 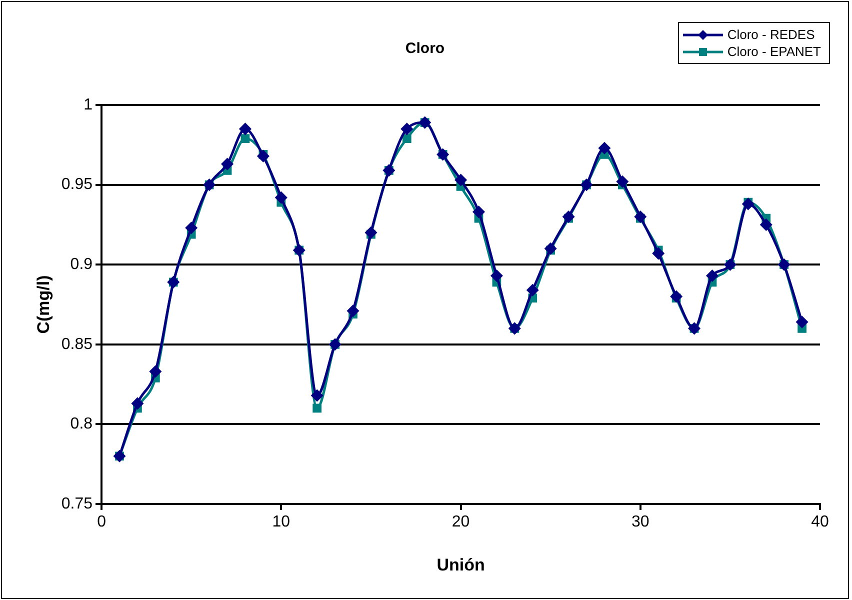 I want to click on x-tick-label: 10, so click(x=281, y=521).